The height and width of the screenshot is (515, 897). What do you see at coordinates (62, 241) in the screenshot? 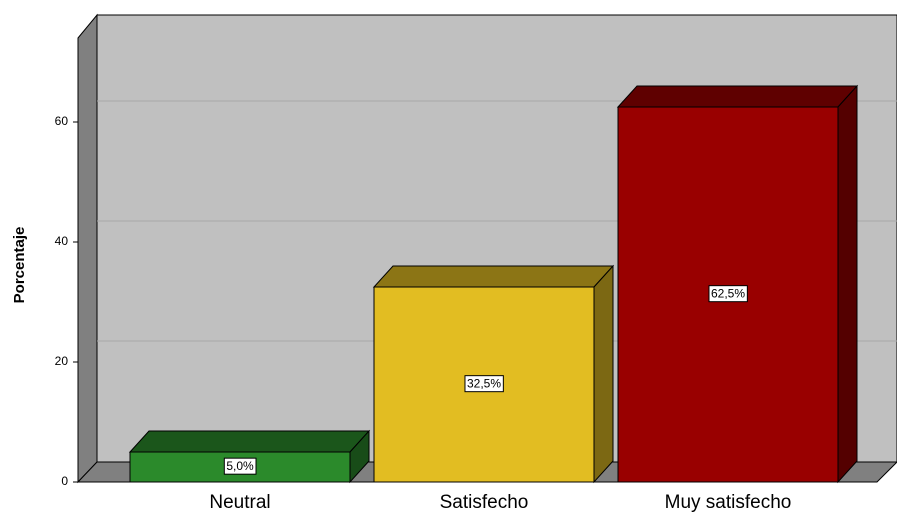
I see `y-tick-label: 40` at bounding box center [62, 241].